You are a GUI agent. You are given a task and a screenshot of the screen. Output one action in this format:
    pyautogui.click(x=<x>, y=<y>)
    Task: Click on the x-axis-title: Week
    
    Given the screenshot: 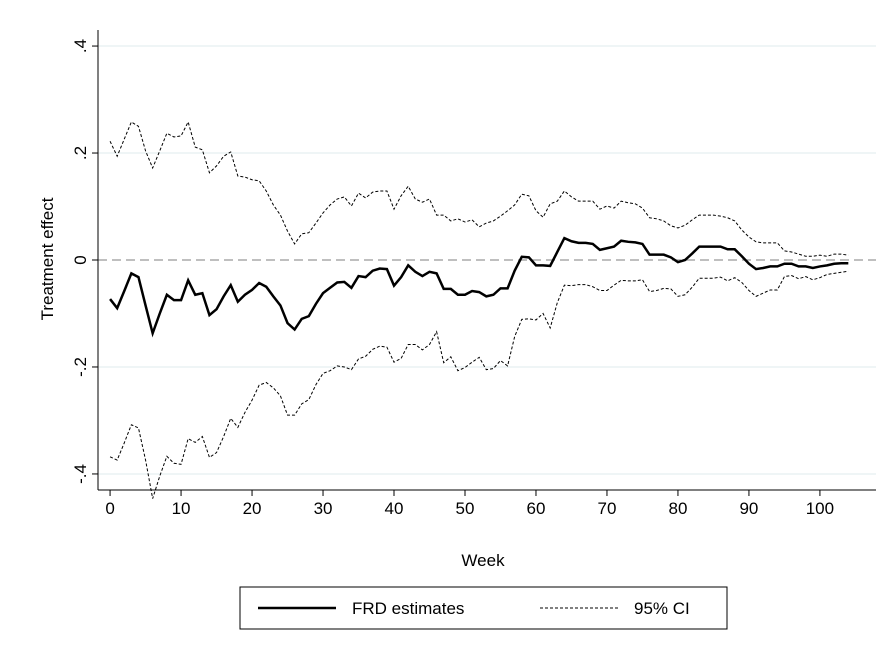 What is the action you would take?
    pyautogui.click(x=483, y=560)
    